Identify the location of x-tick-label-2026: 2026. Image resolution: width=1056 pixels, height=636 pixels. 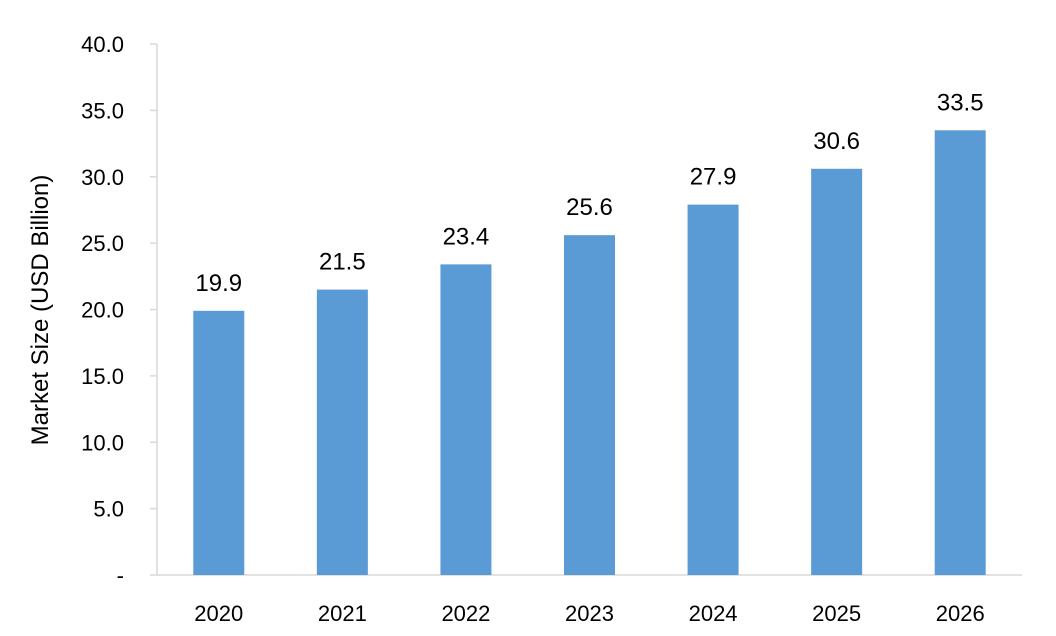
(960, 613).